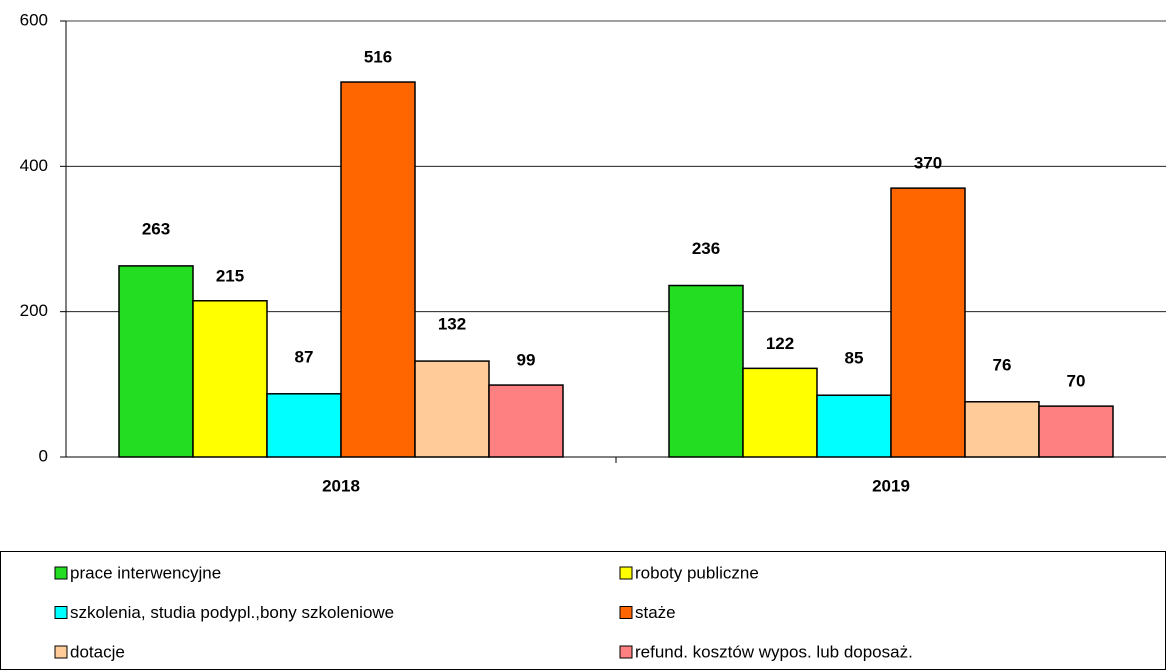 Image resolution: width=1166 pixels, height=670 pixels. What do you see at coordinates (230, 275) in the screenshot?
I see `data-label: 215` at bounding box center [230, 275].